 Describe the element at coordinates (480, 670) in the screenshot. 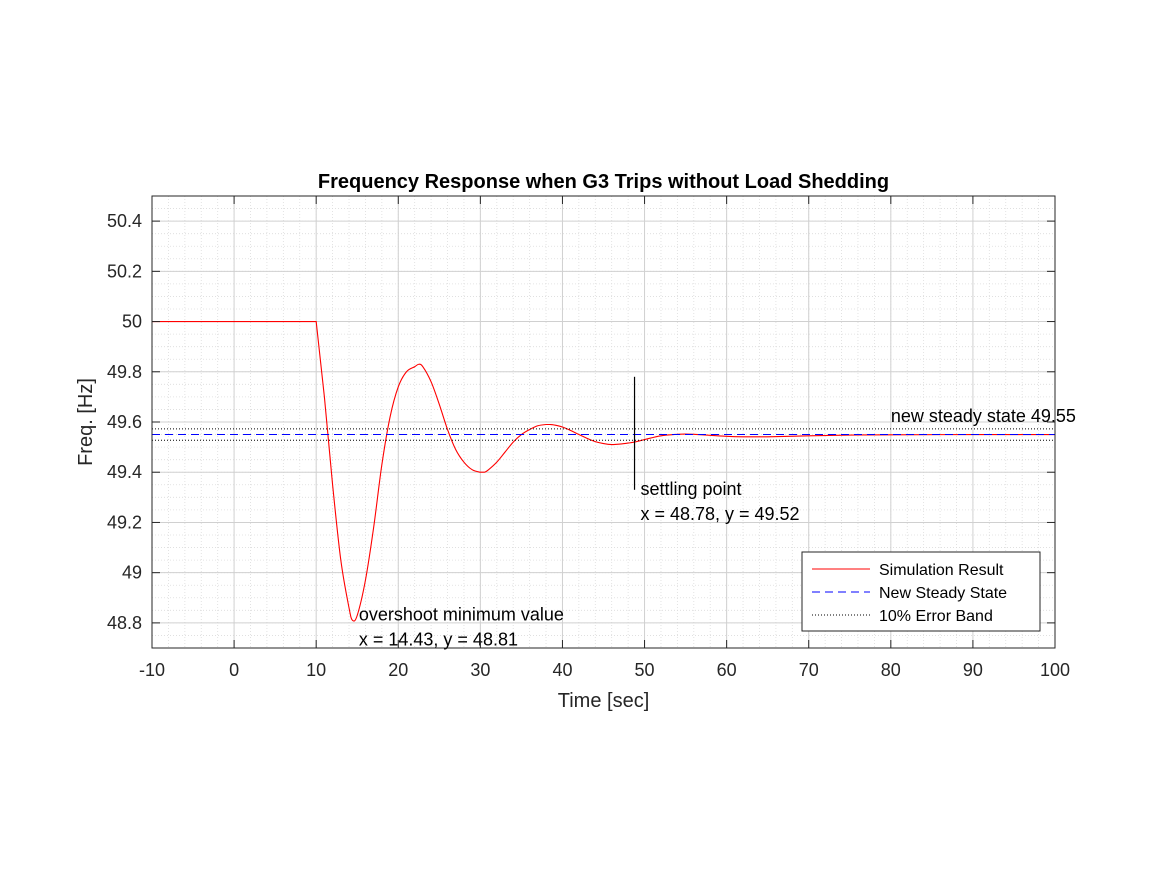

I see `x-tick-label: 30` at that location.